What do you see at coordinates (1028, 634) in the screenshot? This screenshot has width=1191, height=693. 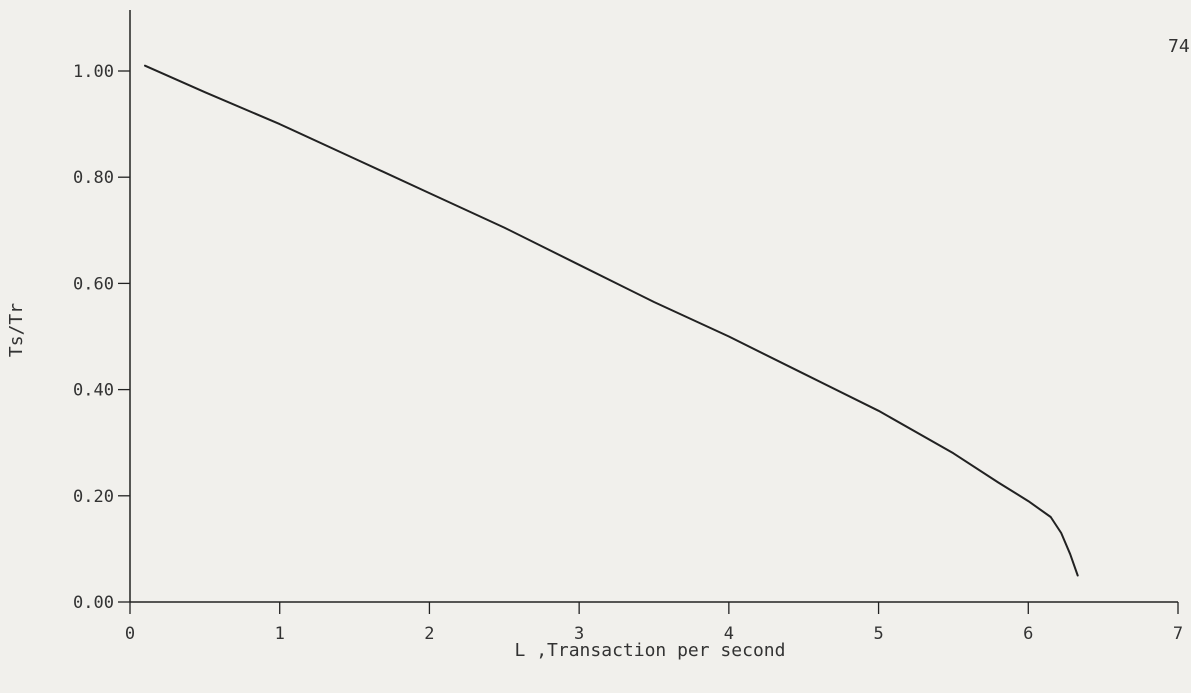 I see `x-tick-label: 6` at bounding box center [1028, 634].